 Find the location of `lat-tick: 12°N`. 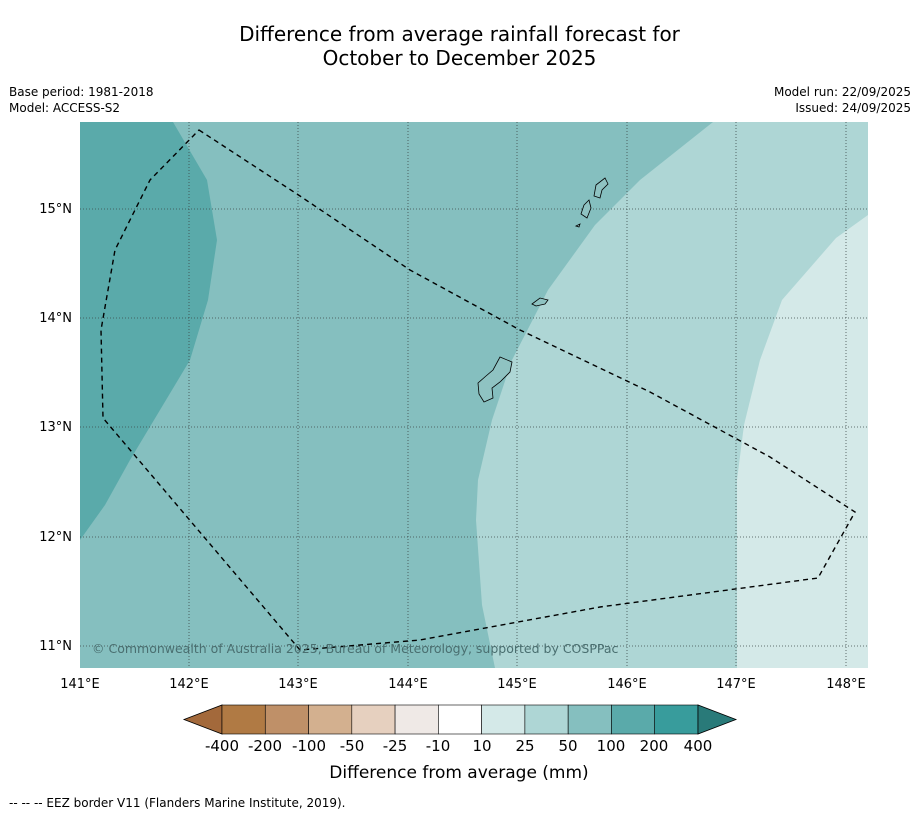

lat-tick: 12°N is located at coordinates (55, 537).